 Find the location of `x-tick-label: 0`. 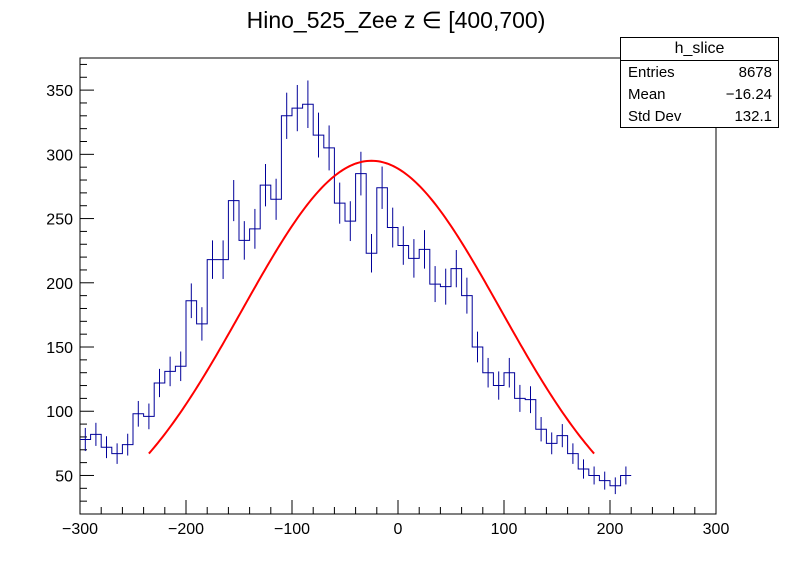

x-tick-label: 0 is located at coordinates (398, 529).